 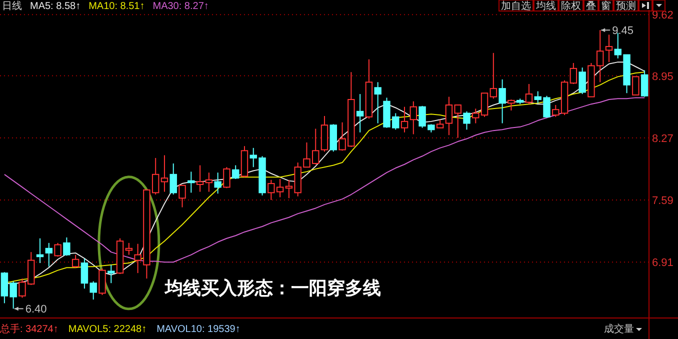 I want to click on annotation: 6.40, so click(x=36, y=310).